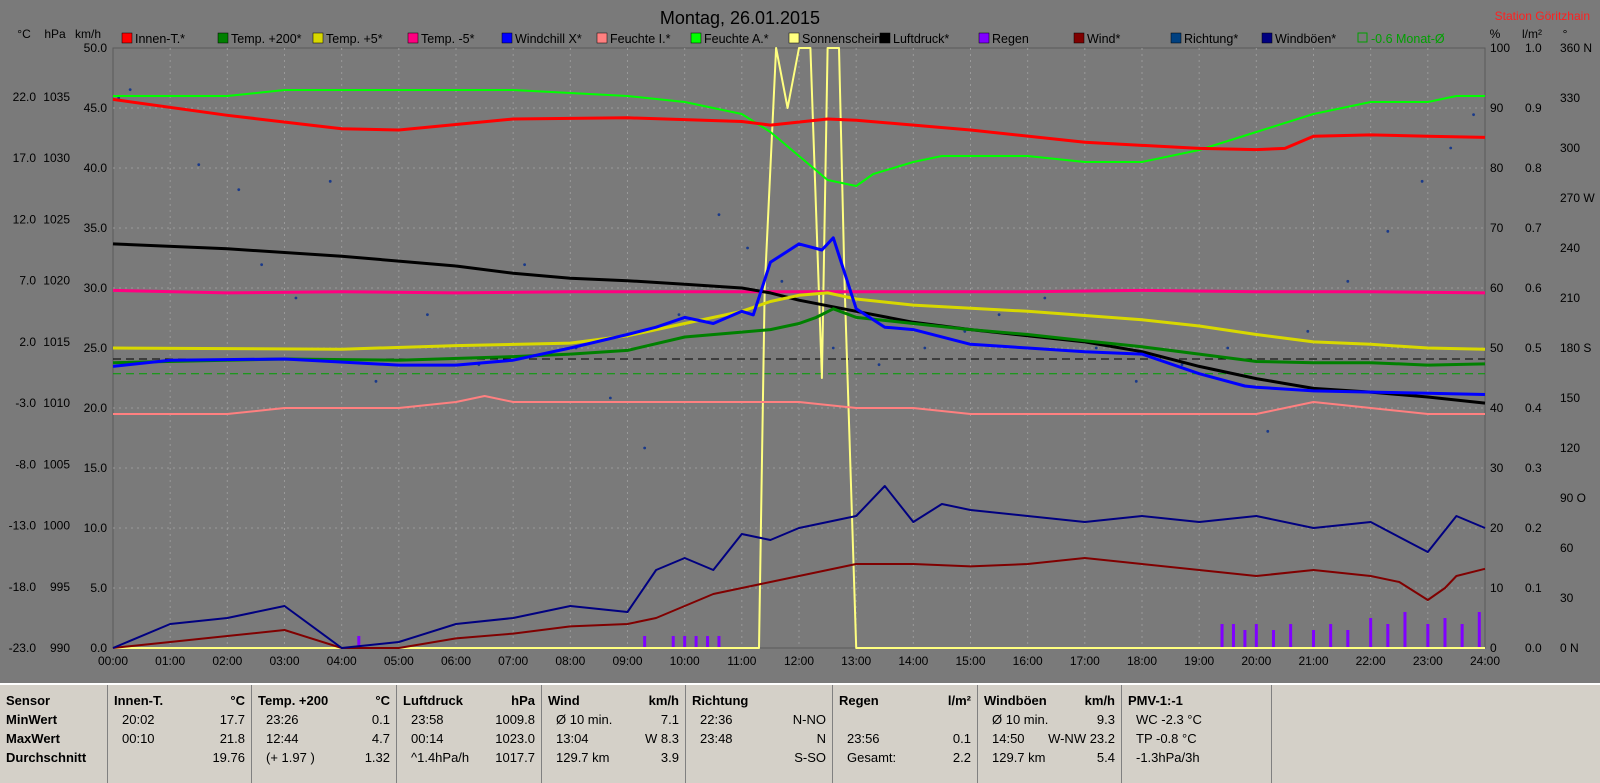 This screenshot has height=783, width=1600. What do you see at coordinates (55, 34) in the screenshot?
I see `unit-label-hpa: hPa` at bounding box center [55, 34].